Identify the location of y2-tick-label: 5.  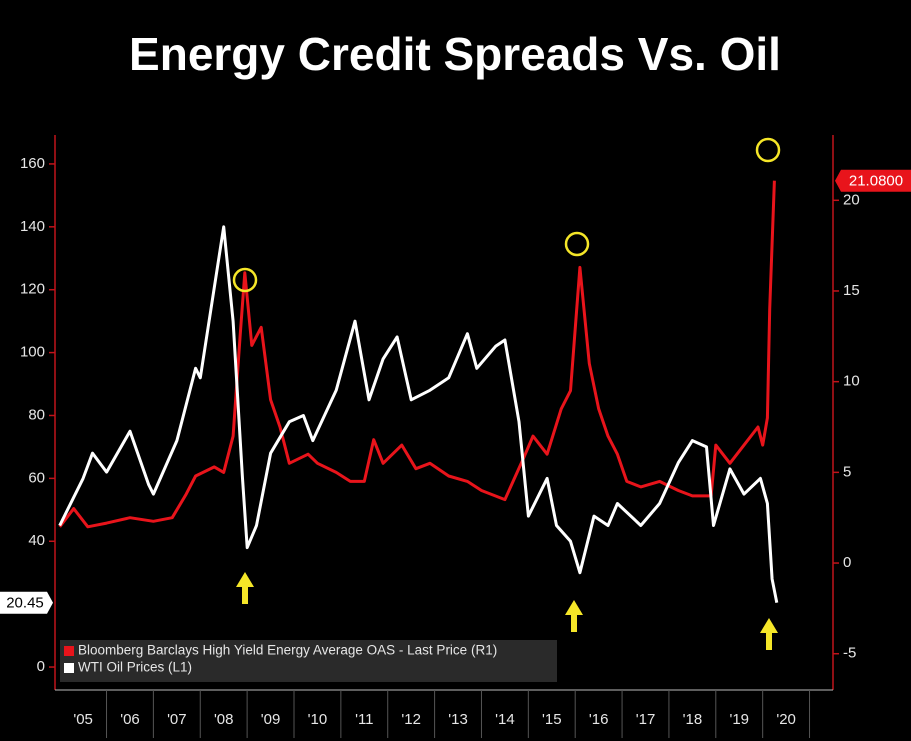
(847, 471).